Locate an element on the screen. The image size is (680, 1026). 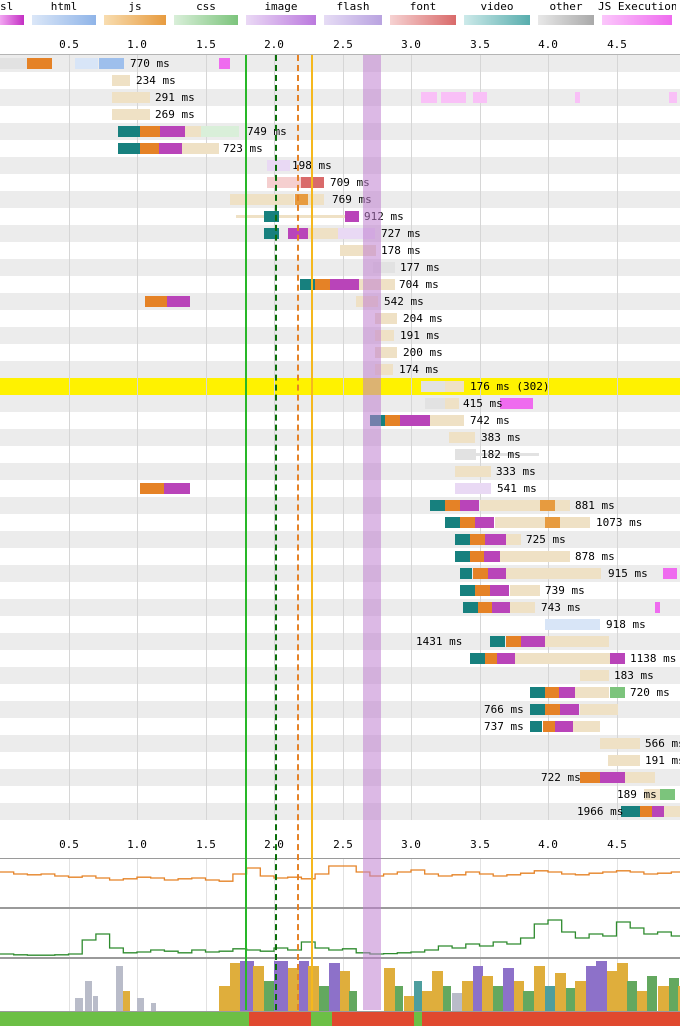
request-row: 541 ms is located at coordinates (340, 488).